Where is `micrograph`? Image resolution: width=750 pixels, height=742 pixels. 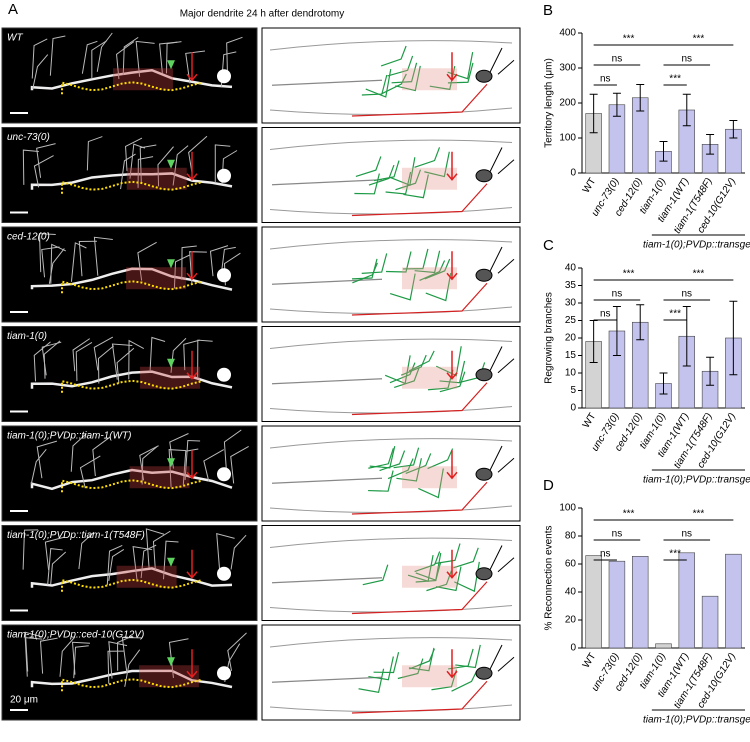
micrograph is located at coordinates (129, 573).